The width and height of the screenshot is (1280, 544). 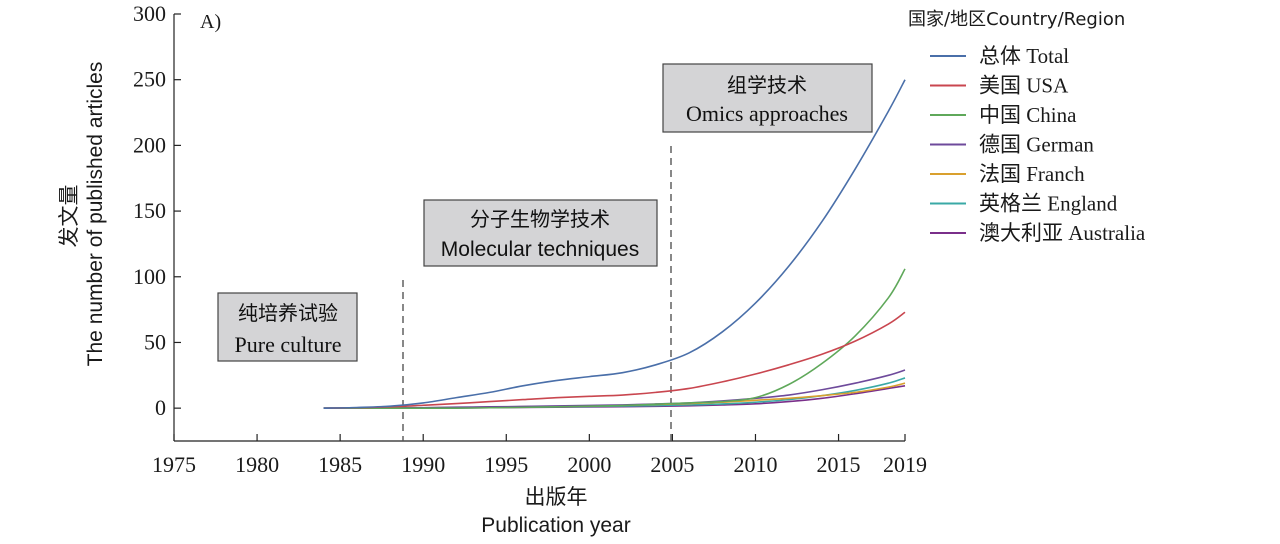 What do you see at coordinates (506, 464) in the screenshot?
I see `x-tick-label: 1995` at bounding box center [506, 464].